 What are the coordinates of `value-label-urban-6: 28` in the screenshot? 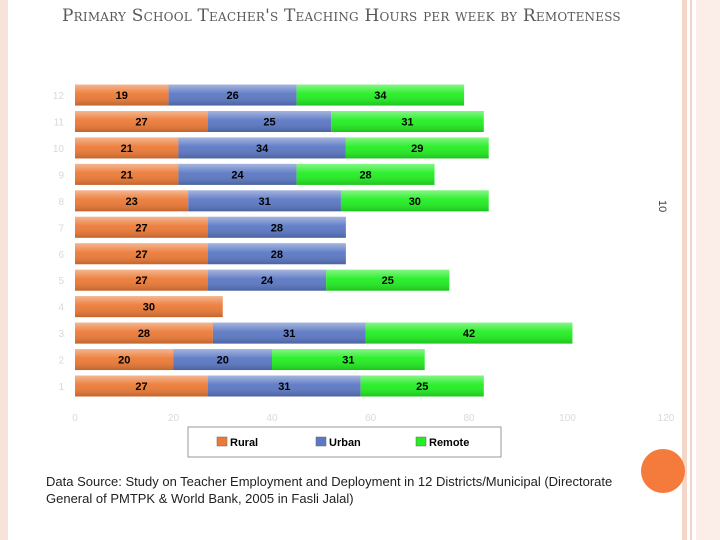 It's located at (277, 255).